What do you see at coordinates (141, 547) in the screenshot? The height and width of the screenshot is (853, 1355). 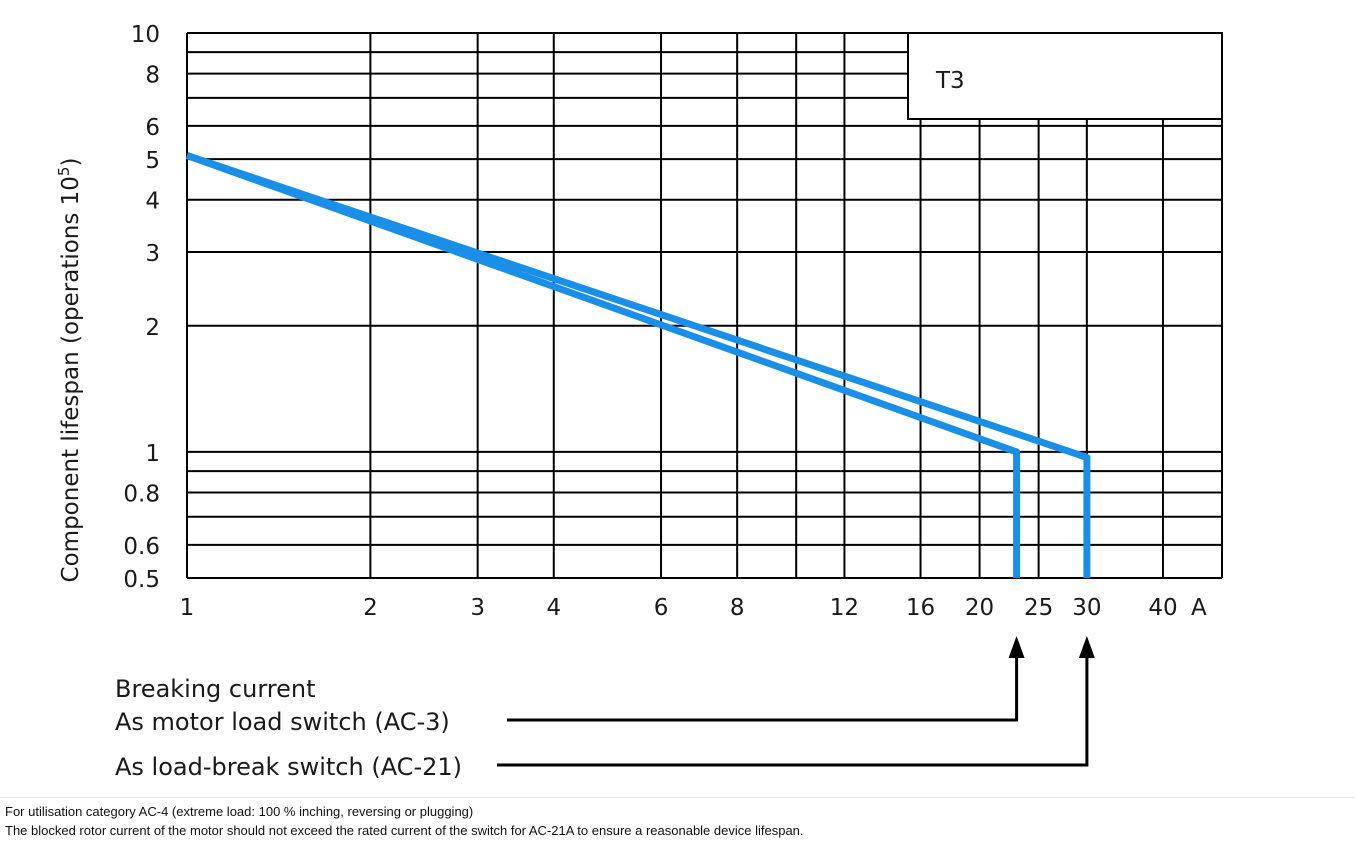 I see `y-tick-label: 0.6` at bounding box center [141, 547].